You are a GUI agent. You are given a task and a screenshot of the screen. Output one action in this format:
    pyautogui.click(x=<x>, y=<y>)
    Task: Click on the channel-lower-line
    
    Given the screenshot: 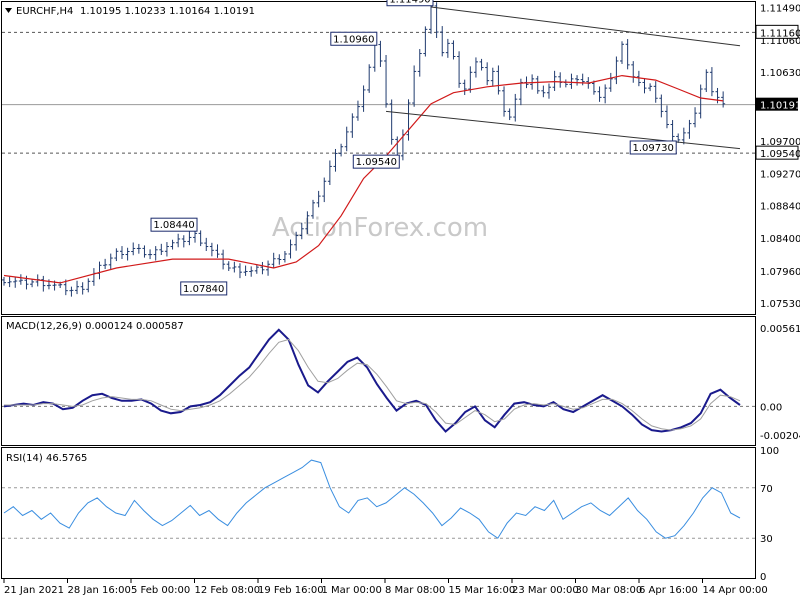 What is the action you would take?
    pyautogui.click(x=563, y=130)
    